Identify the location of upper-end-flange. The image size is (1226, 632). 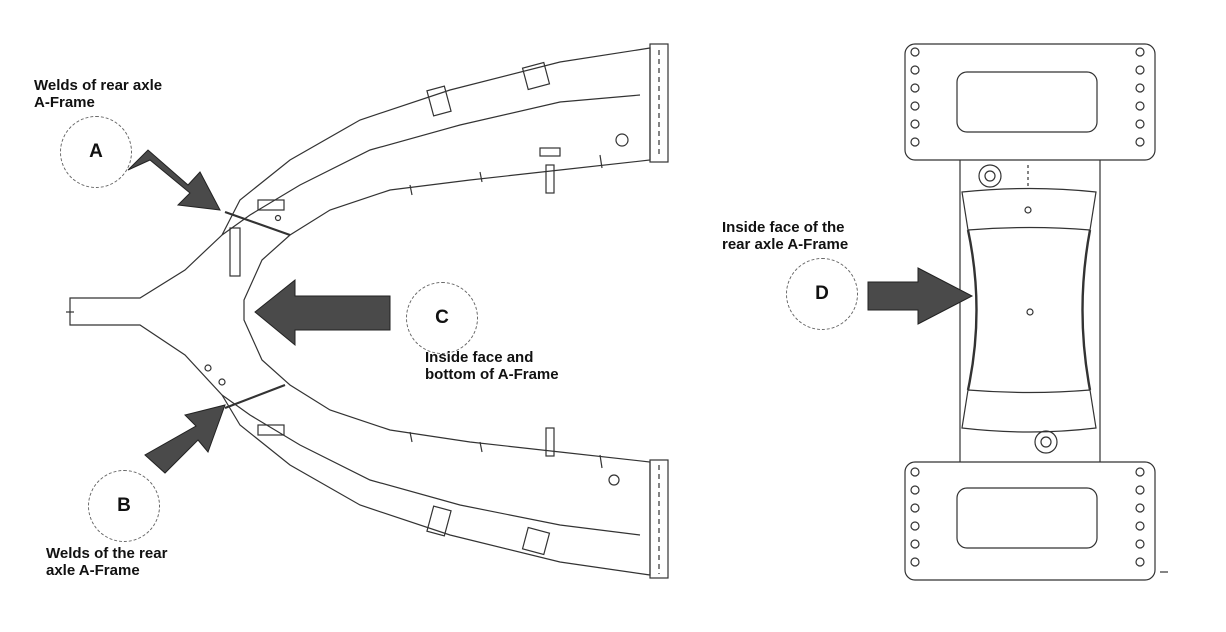
(659, 103).